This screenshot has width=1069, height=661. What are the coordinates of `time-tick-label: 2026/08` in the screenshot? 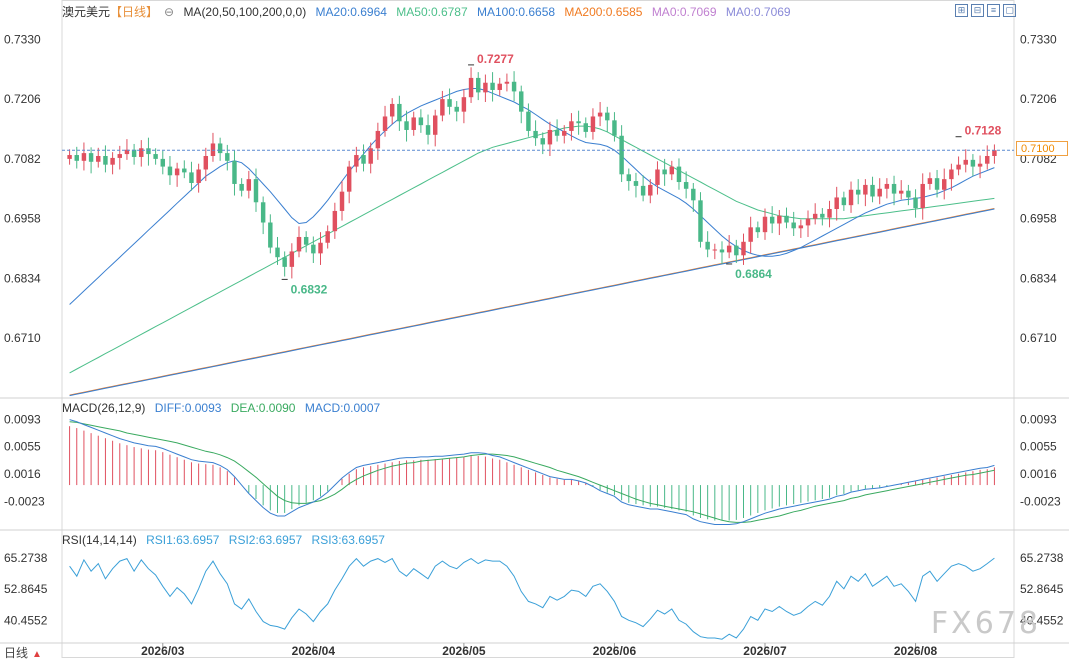 It's located at (916, 651).